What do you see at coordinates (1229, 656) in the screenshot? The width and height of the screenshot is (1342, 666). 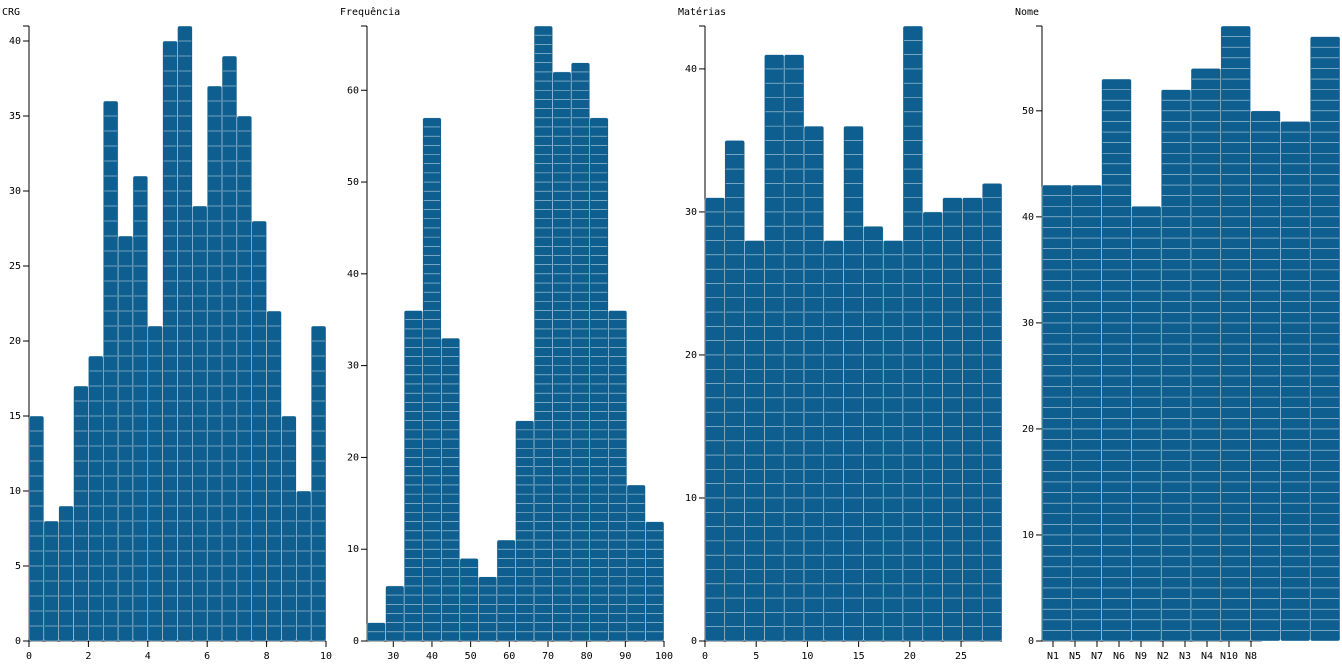 I see `x-tick-label: N10` at bounding box center [1229, 656].